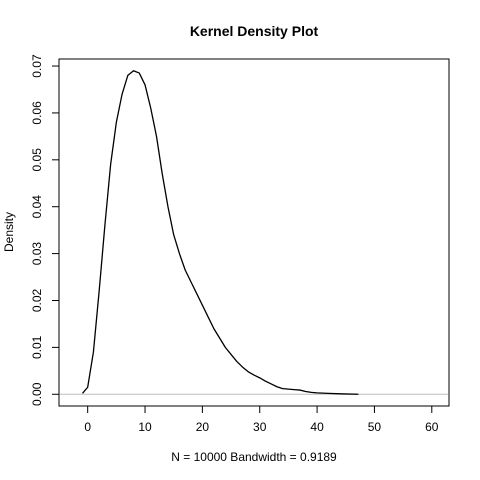 Image resolution: width=480 pixels, height=480 pixels. Describe the element at coordinates (45, 230) in the screenshot. I see `y-axis: 0.00 0.01 0.02 0.03 0.04 0.05 0.06 0.07` at that location.